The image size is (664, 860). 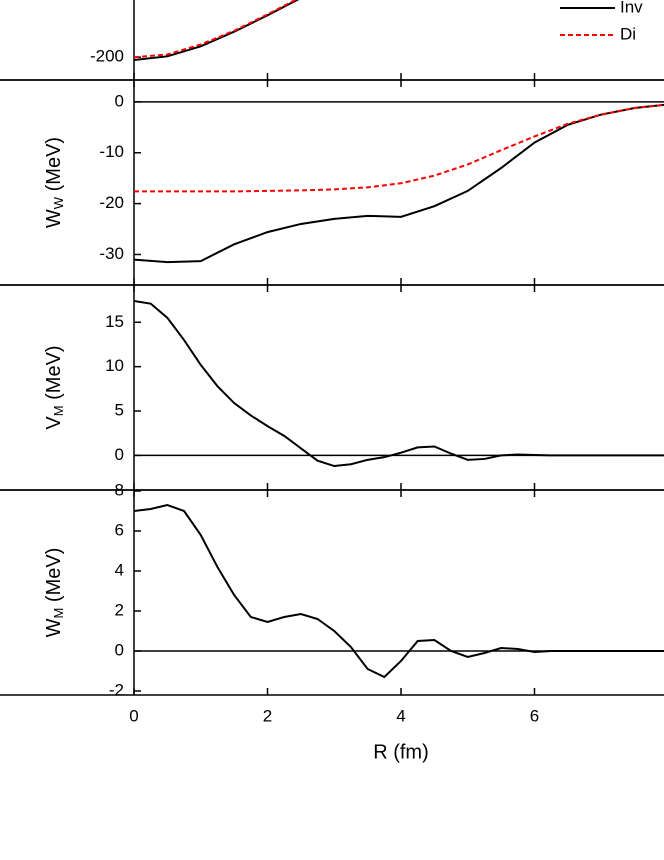 I want to click on x-tick-label: 6, so click(x=534, y=715).